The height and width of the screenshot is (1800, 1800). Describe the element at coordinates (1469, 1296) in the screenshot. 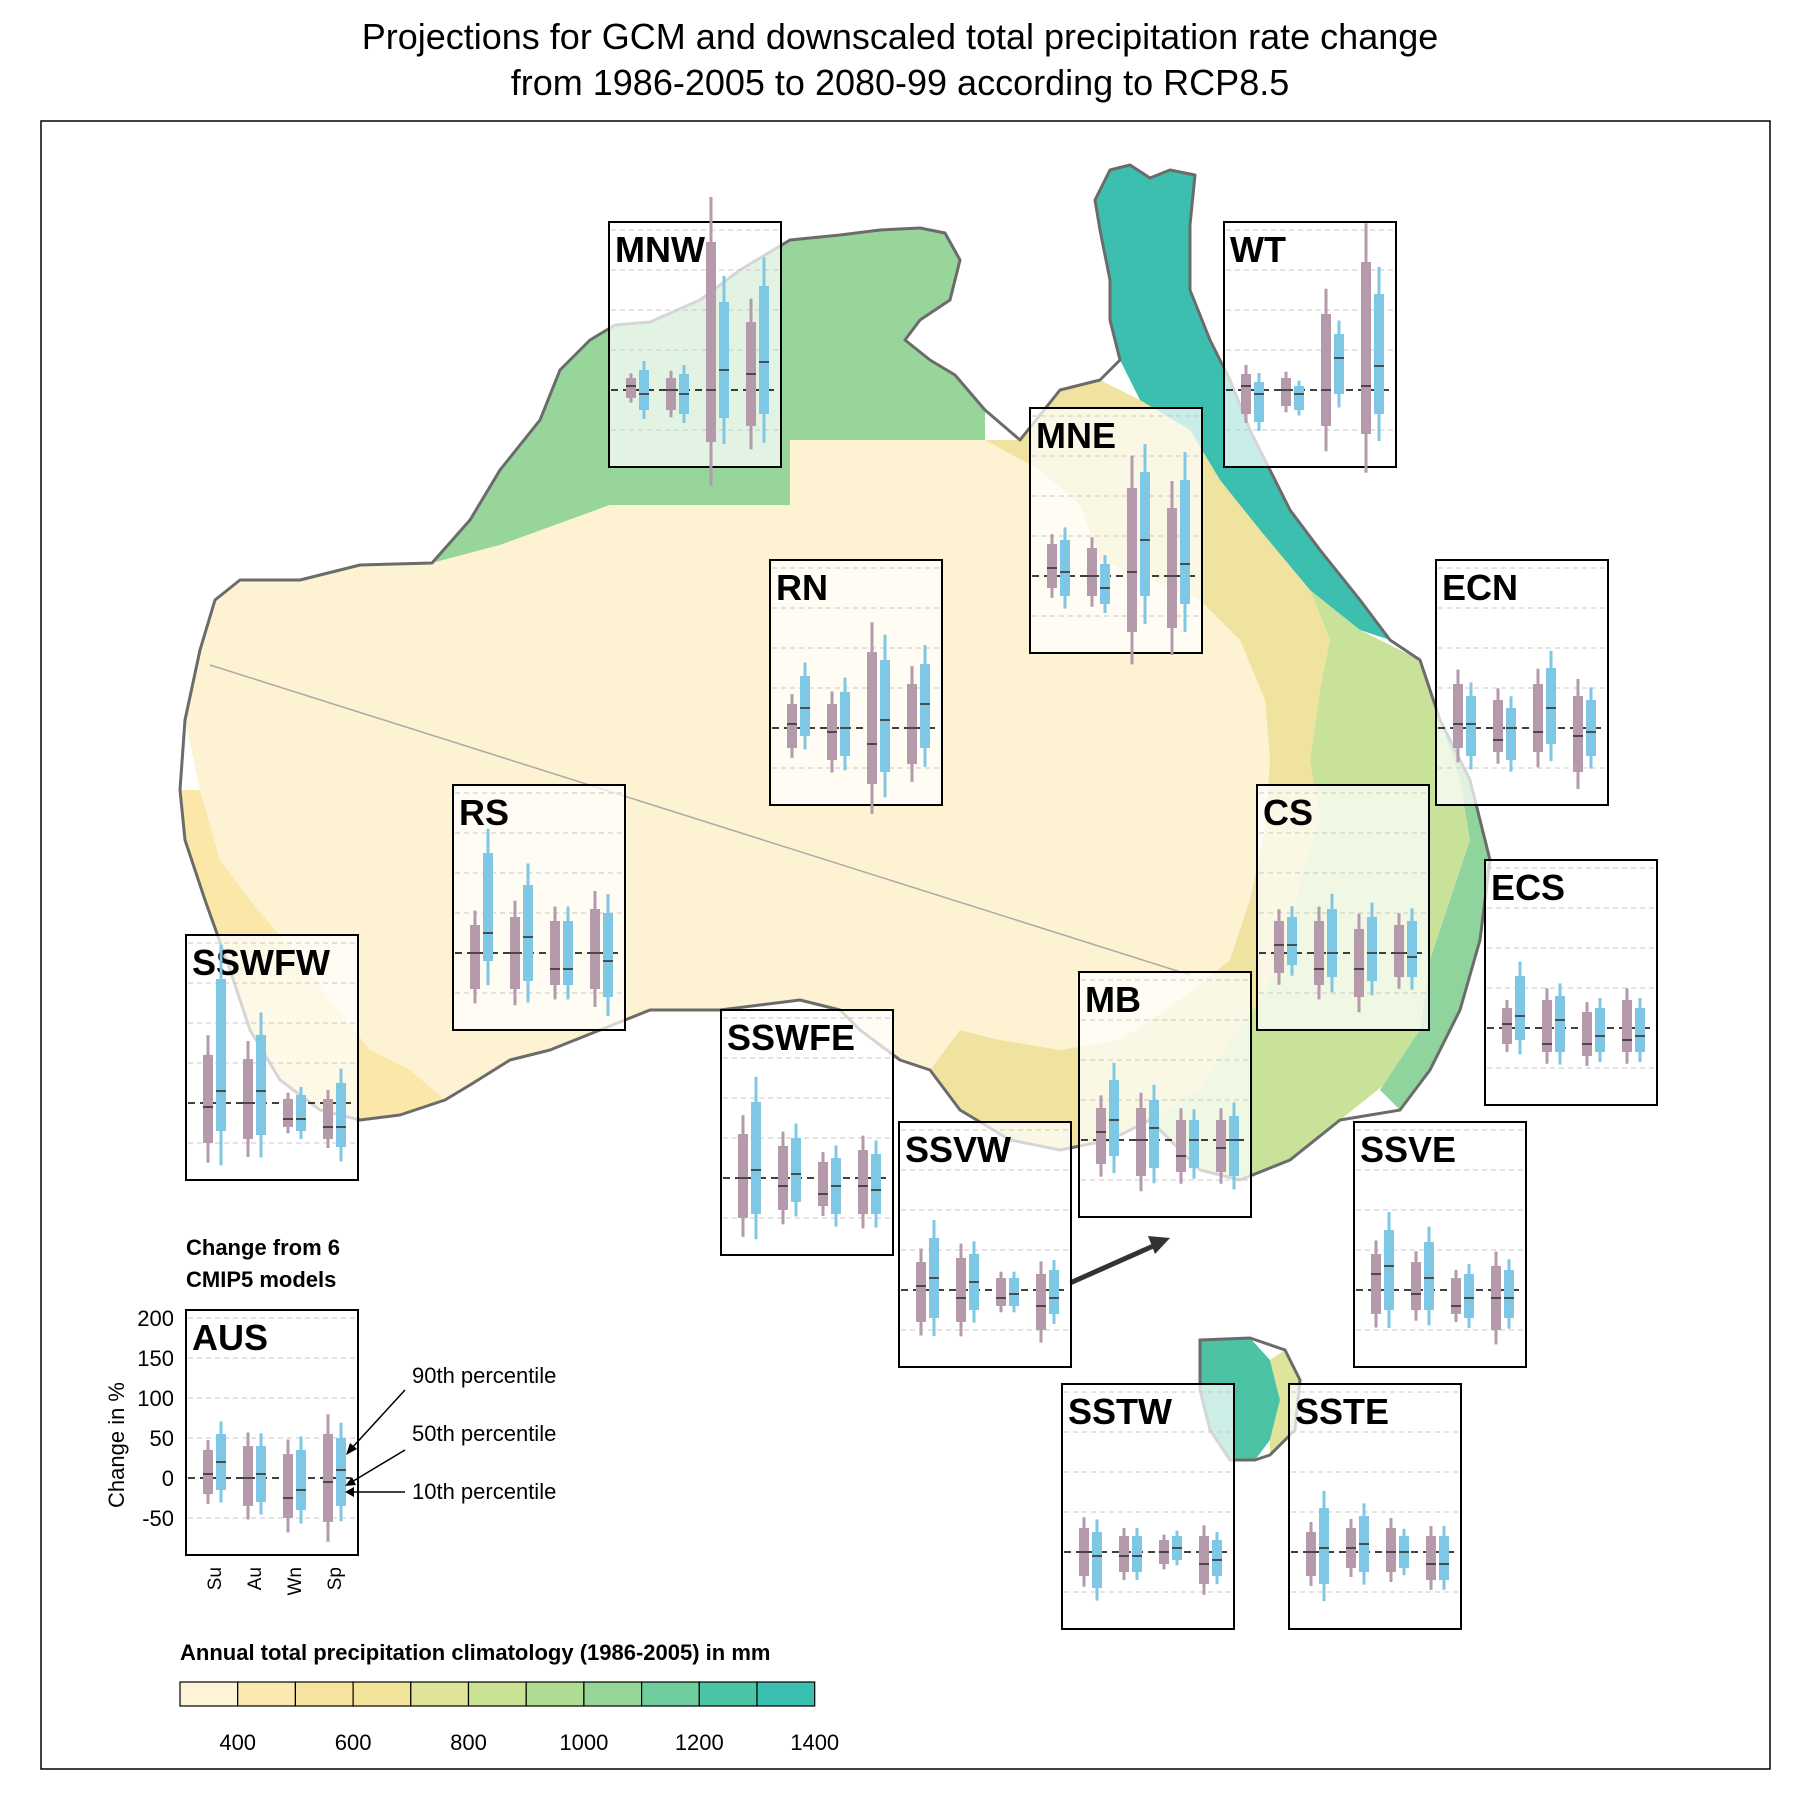

I see `ds-box-ssve-wn` at that location.